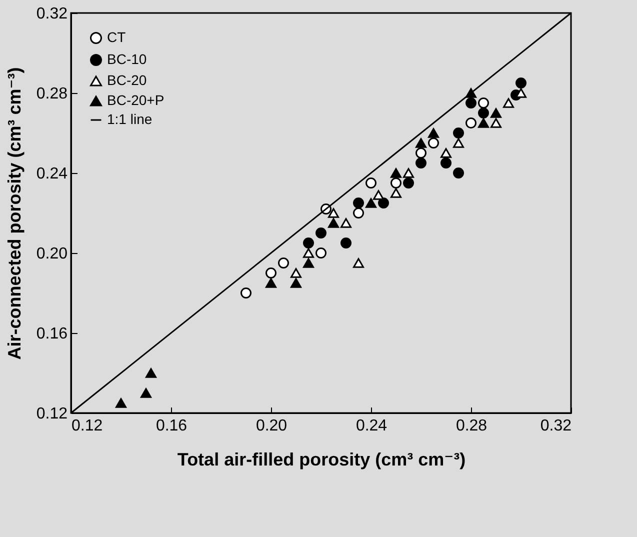  What do you see at coordinates (52, 174) in the screenshot?
I see `y-tick-label: 0.24` at bounding box center [52, 174].